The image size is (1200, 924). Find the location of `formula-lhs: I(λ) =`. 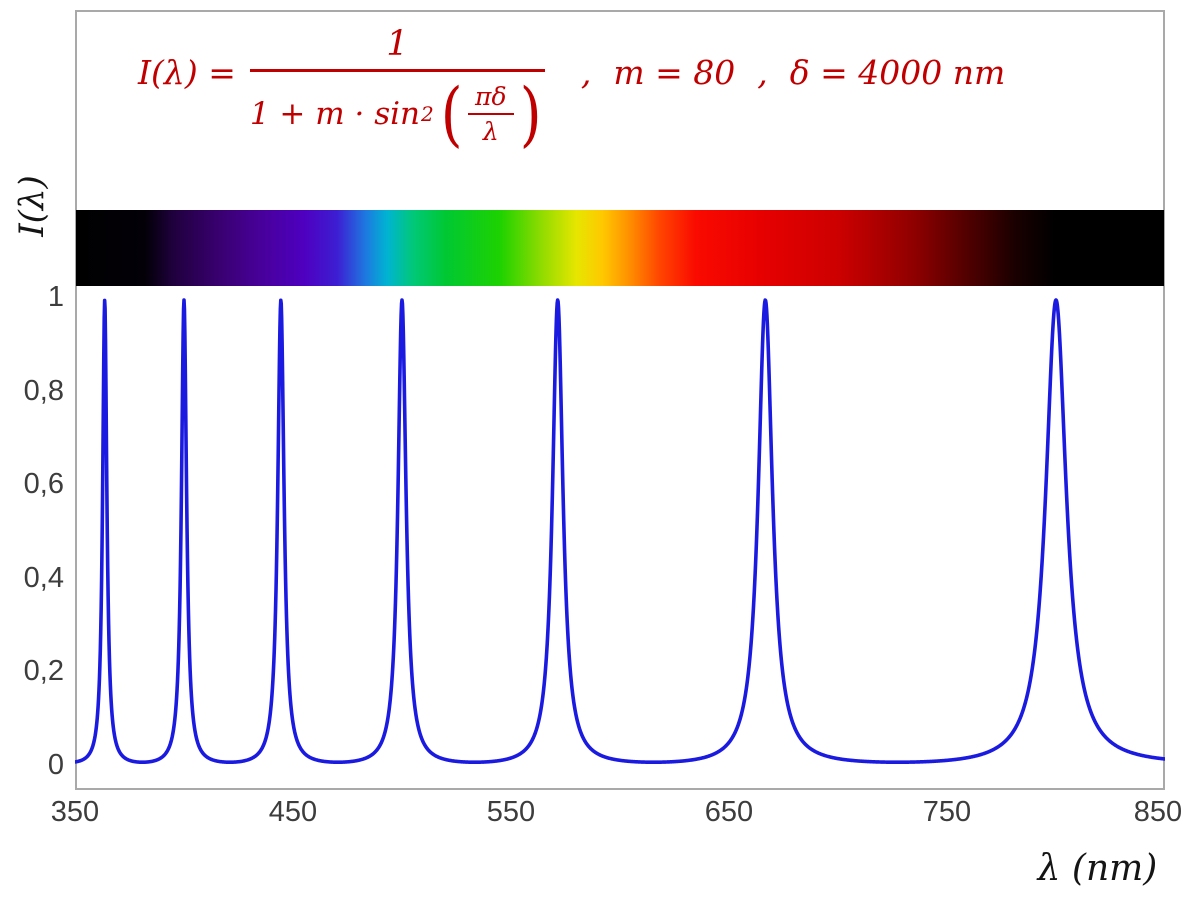

formula-lhs: I(λ) = is located at coordinates (187, 72).